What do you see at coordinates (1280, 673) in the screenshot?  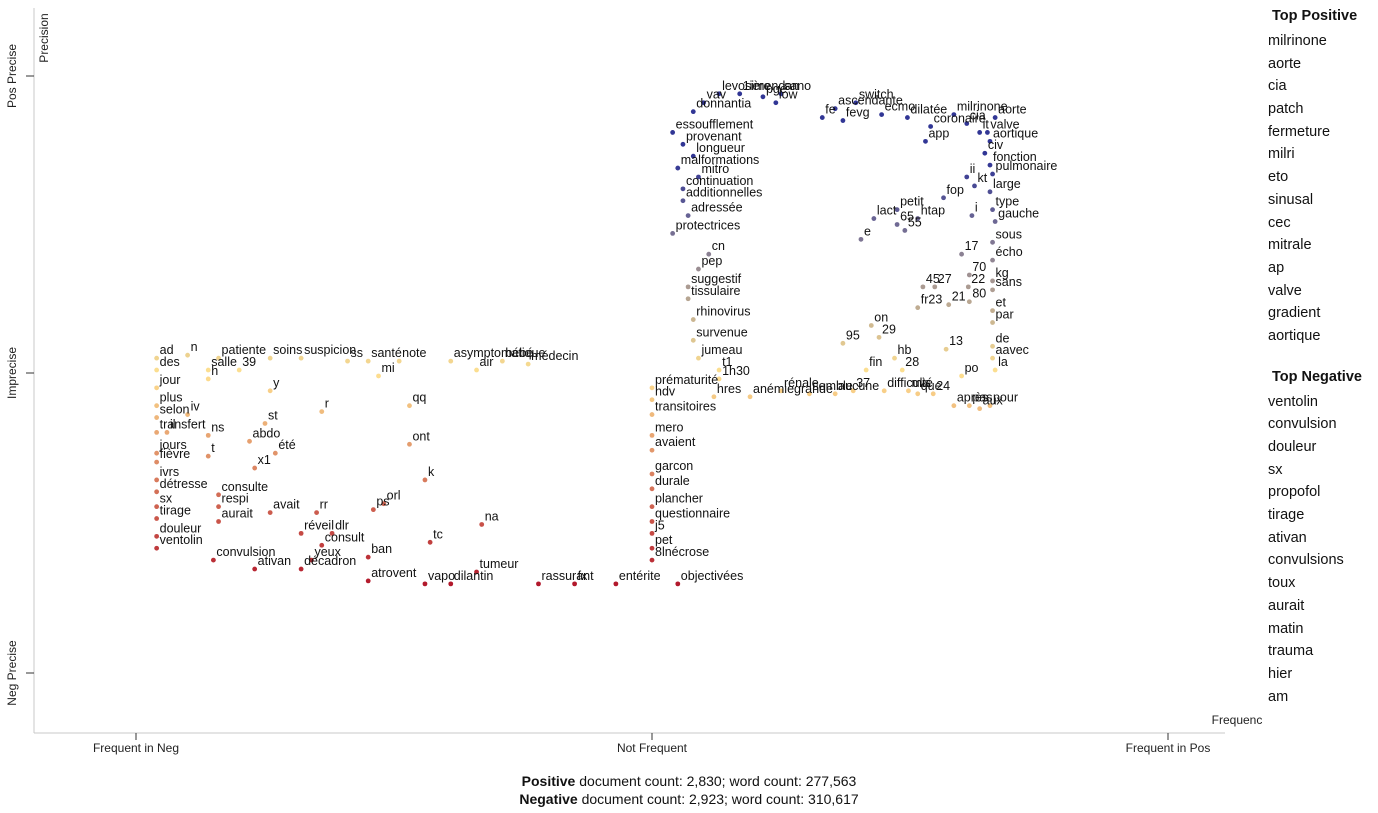 I see `top-negative-term: hier` at bounding box center [1280, 673].